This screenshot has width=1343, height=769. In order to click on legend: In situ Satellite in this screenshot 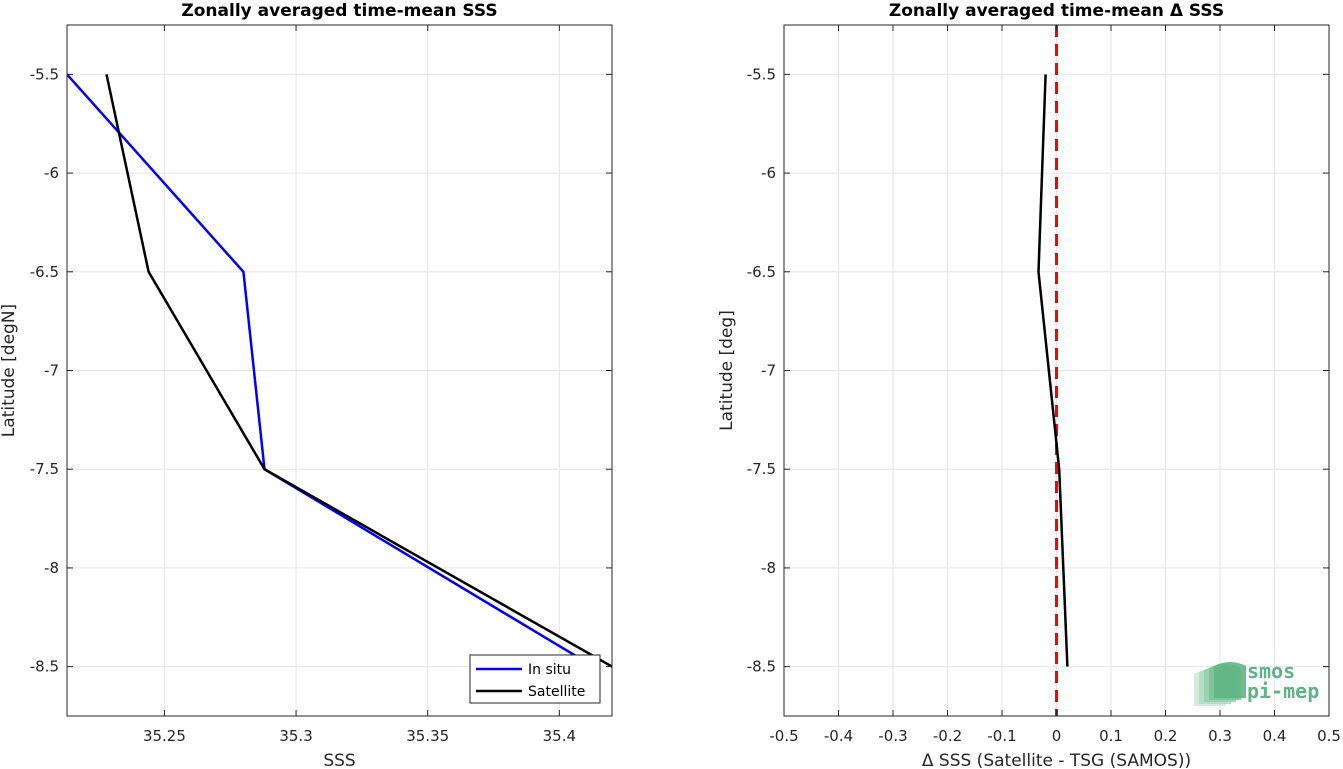, I will do `click(535, 679)`.